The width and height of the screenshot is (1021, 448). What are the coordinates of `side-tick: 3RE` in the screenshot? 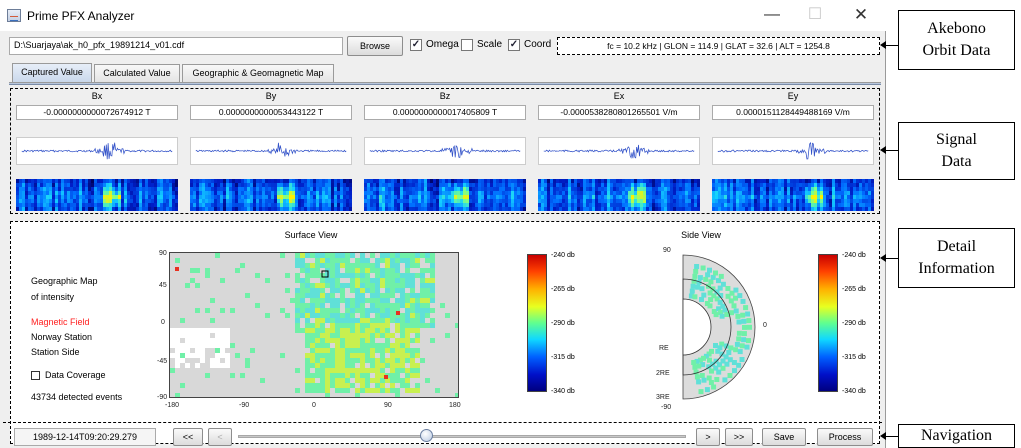 It's located at (663, 397).